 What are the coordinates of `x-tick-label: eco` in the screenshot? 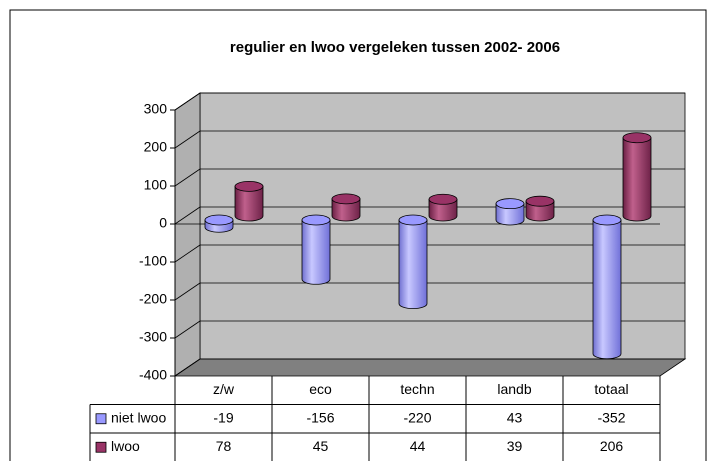 It's located at (320, 389).